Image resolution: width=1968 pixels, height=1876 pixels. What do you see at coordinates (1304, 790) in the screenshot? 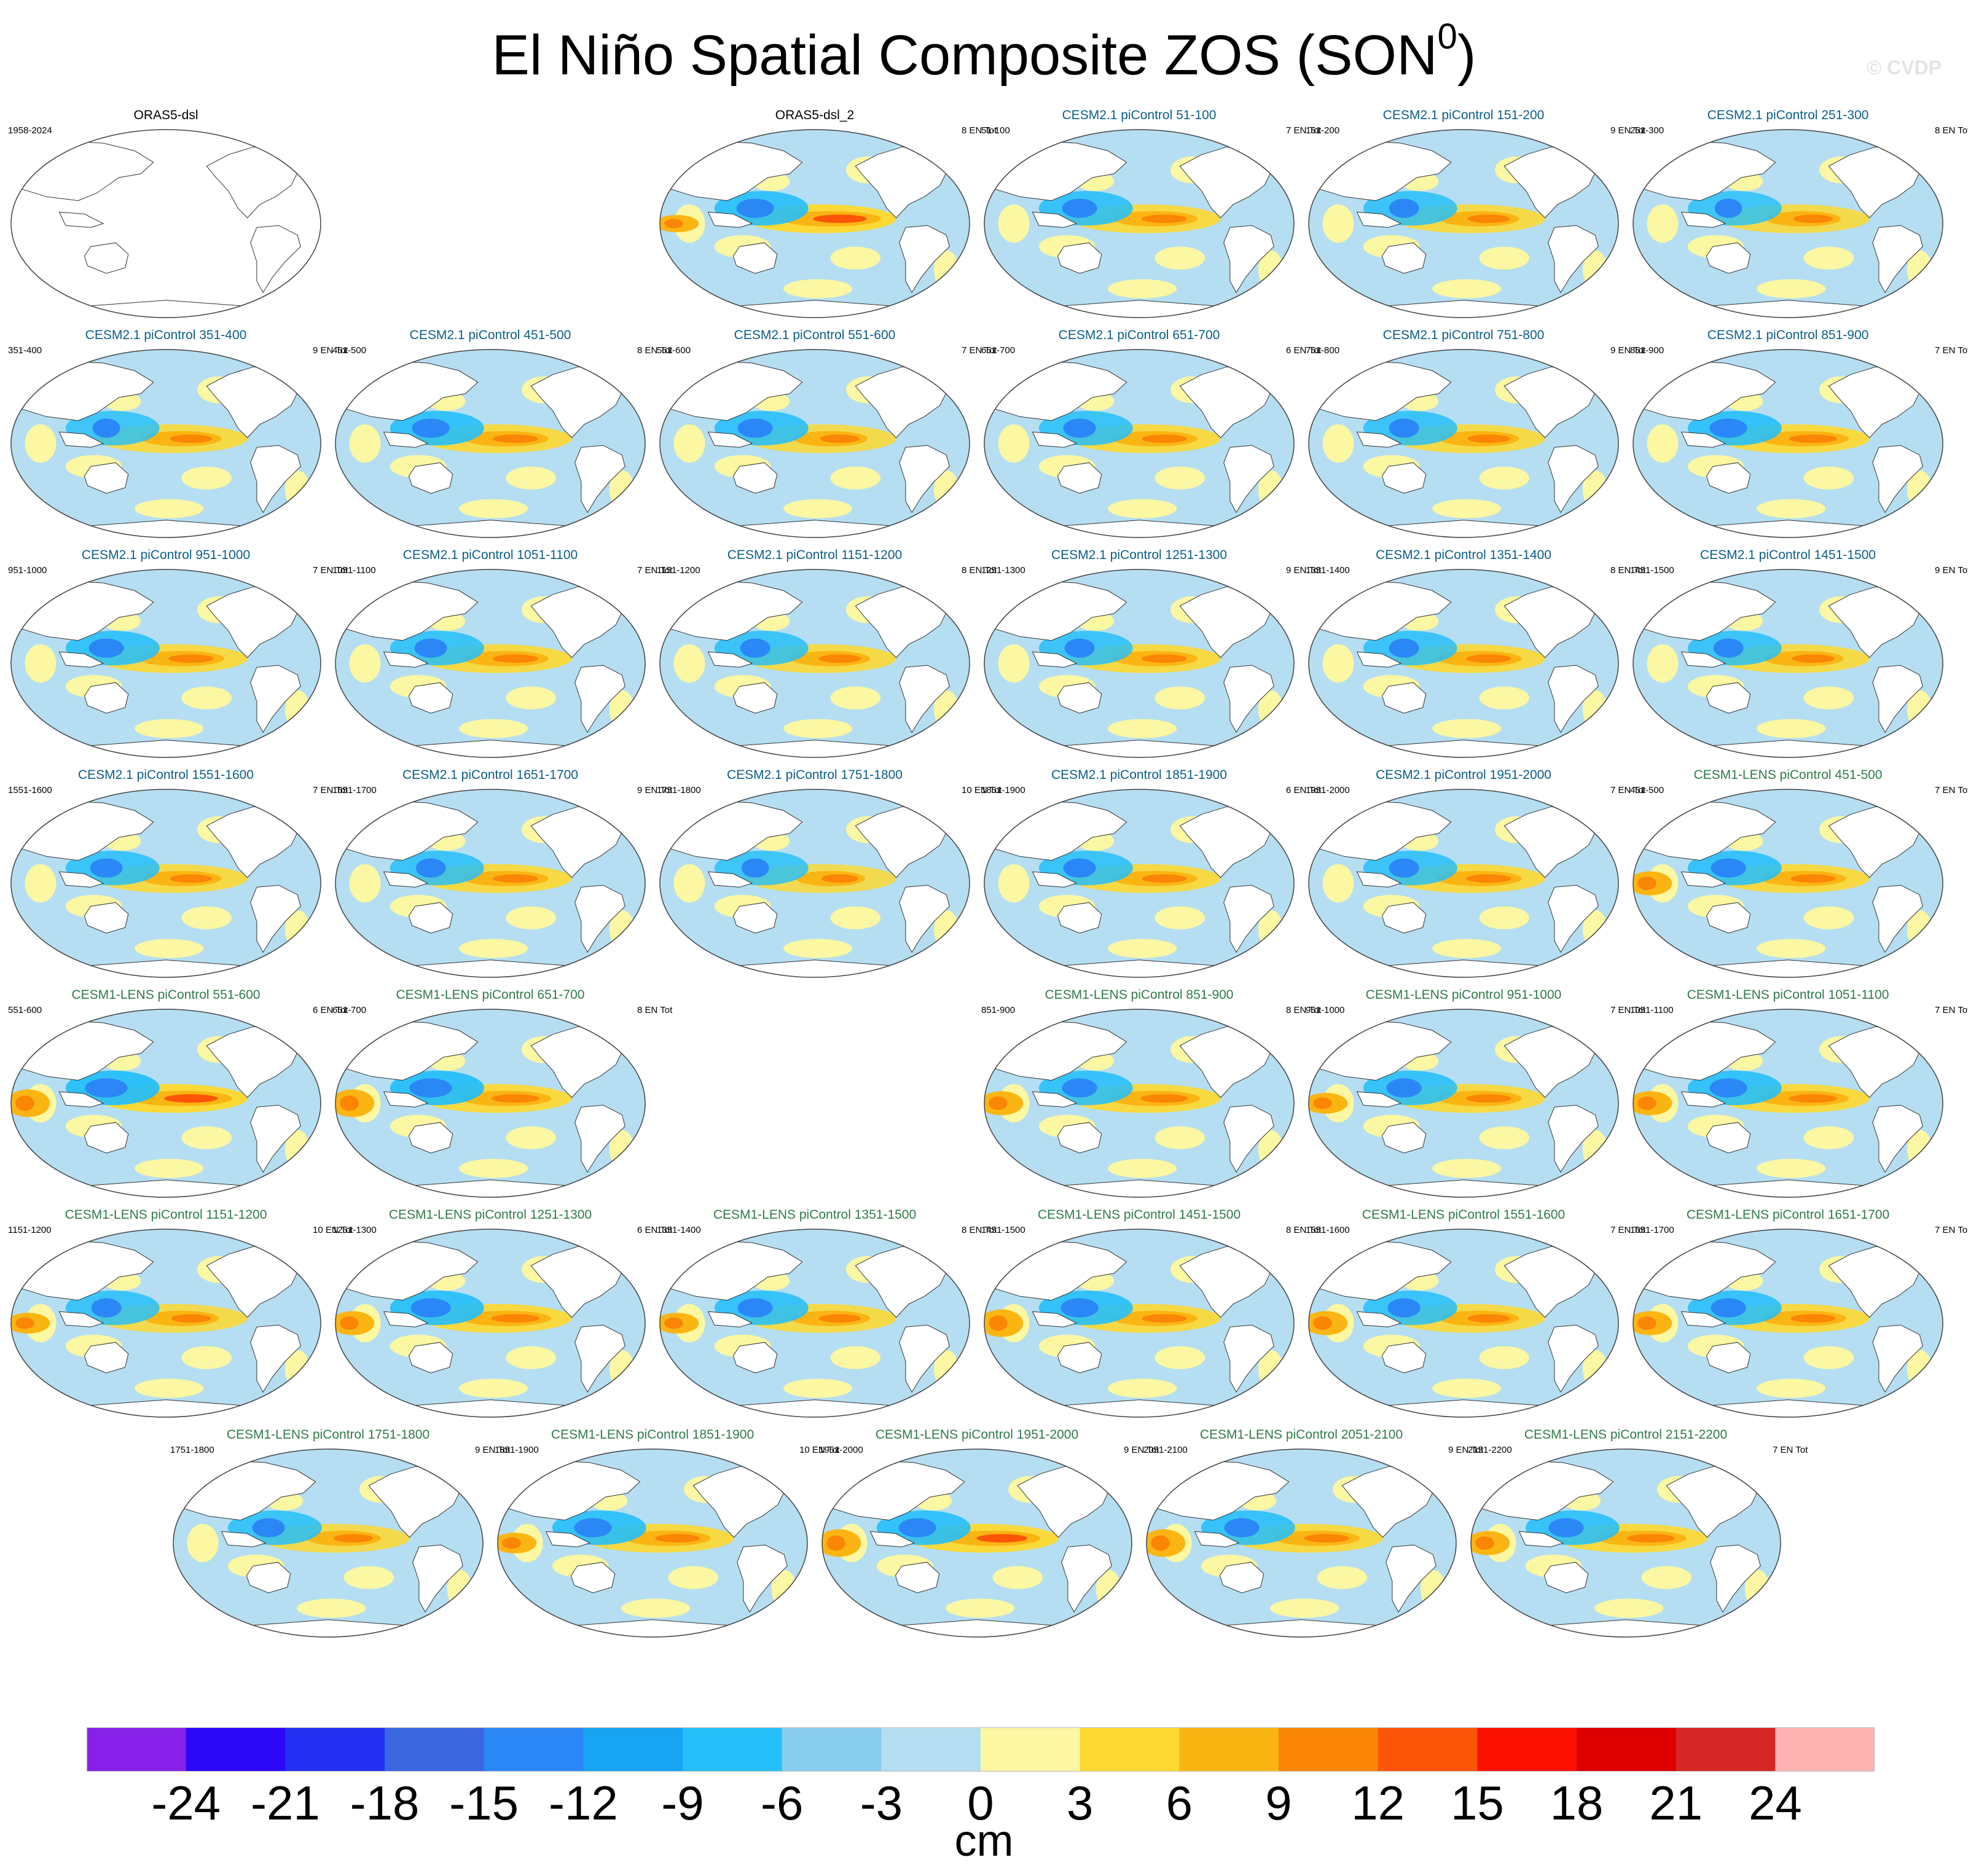
I see `panel-event-count: 6 EN Tot` at bounding box center [1304, 790].